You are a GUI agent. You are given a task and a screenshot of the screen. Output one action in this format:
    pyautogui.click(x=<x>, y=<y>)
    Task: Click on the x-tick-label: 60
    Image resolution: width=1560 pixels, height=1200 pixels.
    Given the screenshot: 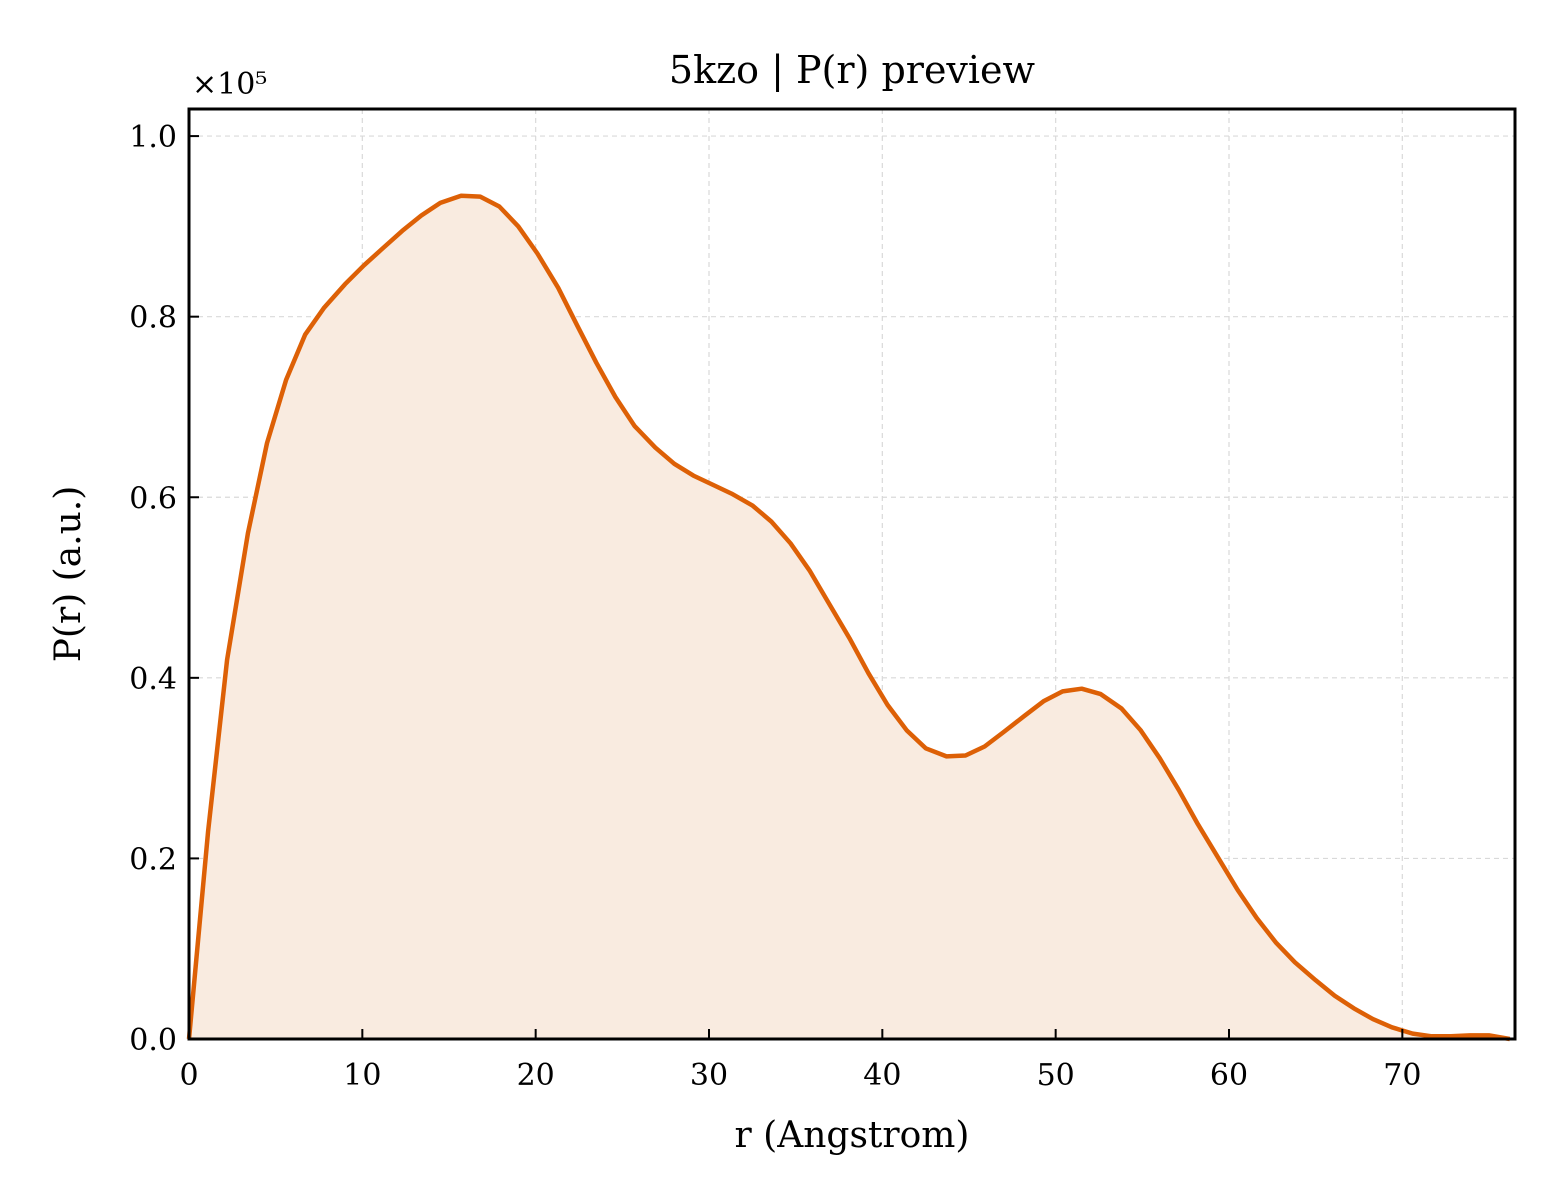 What is the action you would take?
    pyautogui.click(x=1229, y=1075)
    